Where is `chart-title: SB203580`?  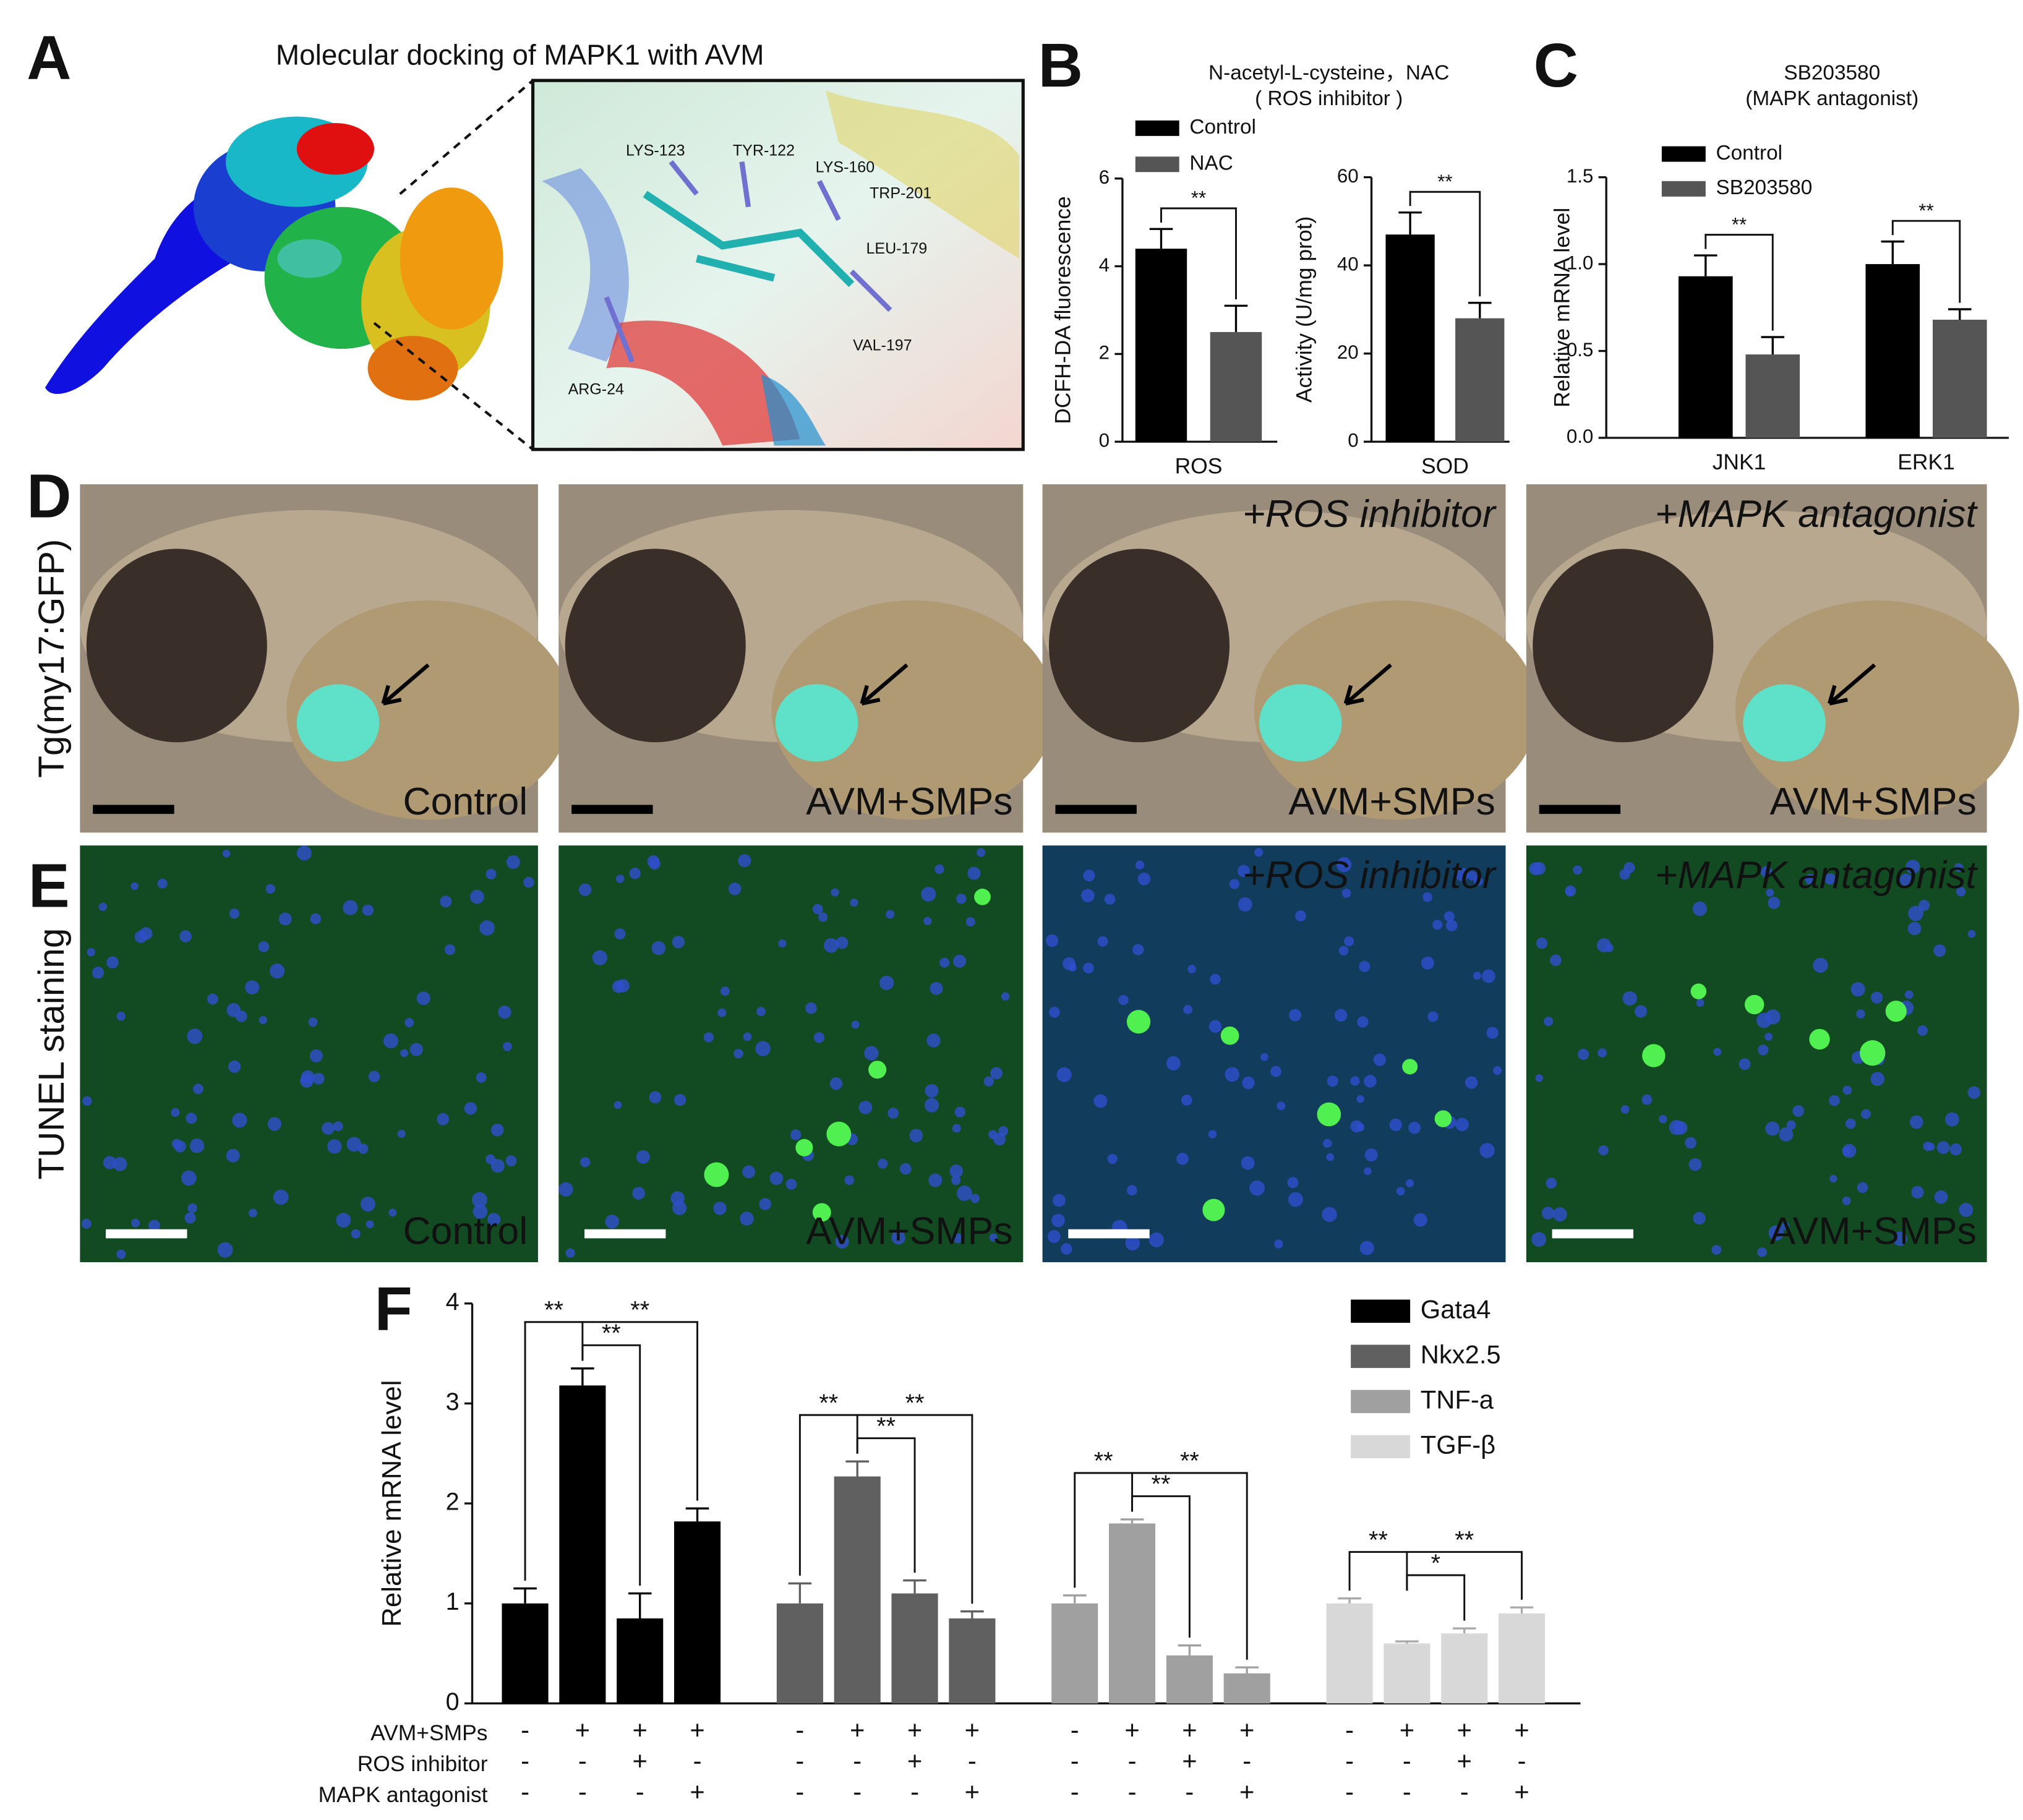
chart-title: SB203580 is located at coordinates (1832, 73).